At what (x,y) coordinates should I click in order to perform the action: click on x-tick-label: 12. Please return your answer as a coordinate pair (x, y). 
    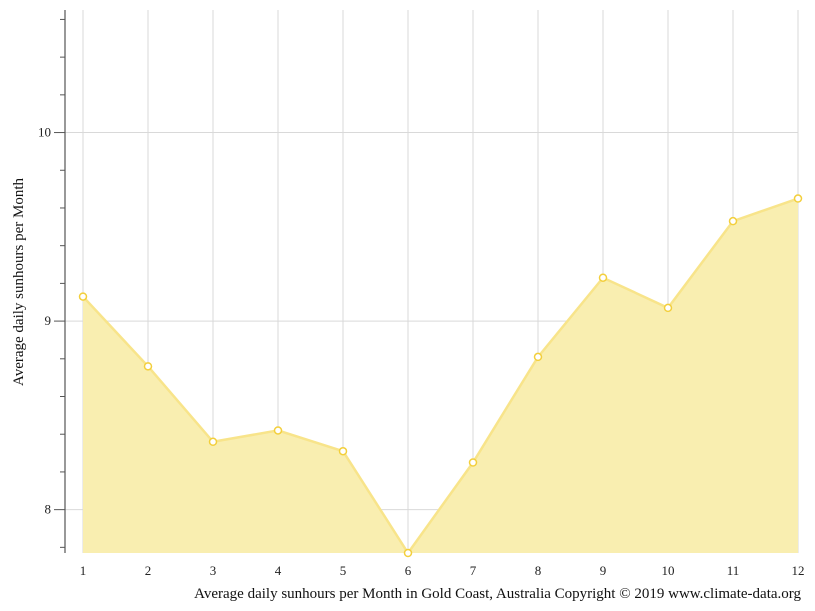
    Looking at the image, I should click on (798, 570).